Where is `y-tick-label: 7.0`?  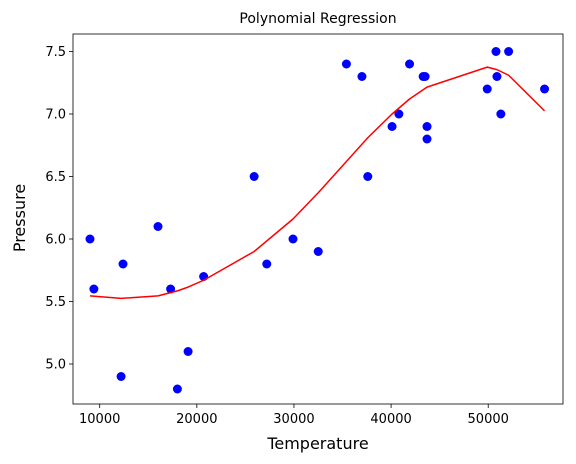
y-tick-label: 7.0 is located at coordinates (55, 115).